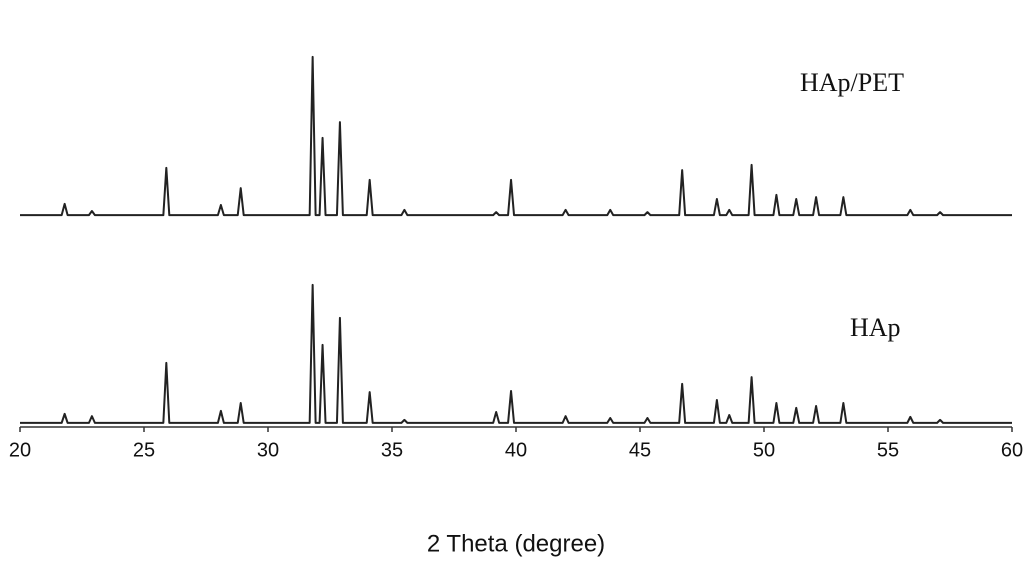 The image size is (1033, 562). Describe the element at coordinates (268, 450) in the screenshot. I see `x-tick-label: 30` at that location.